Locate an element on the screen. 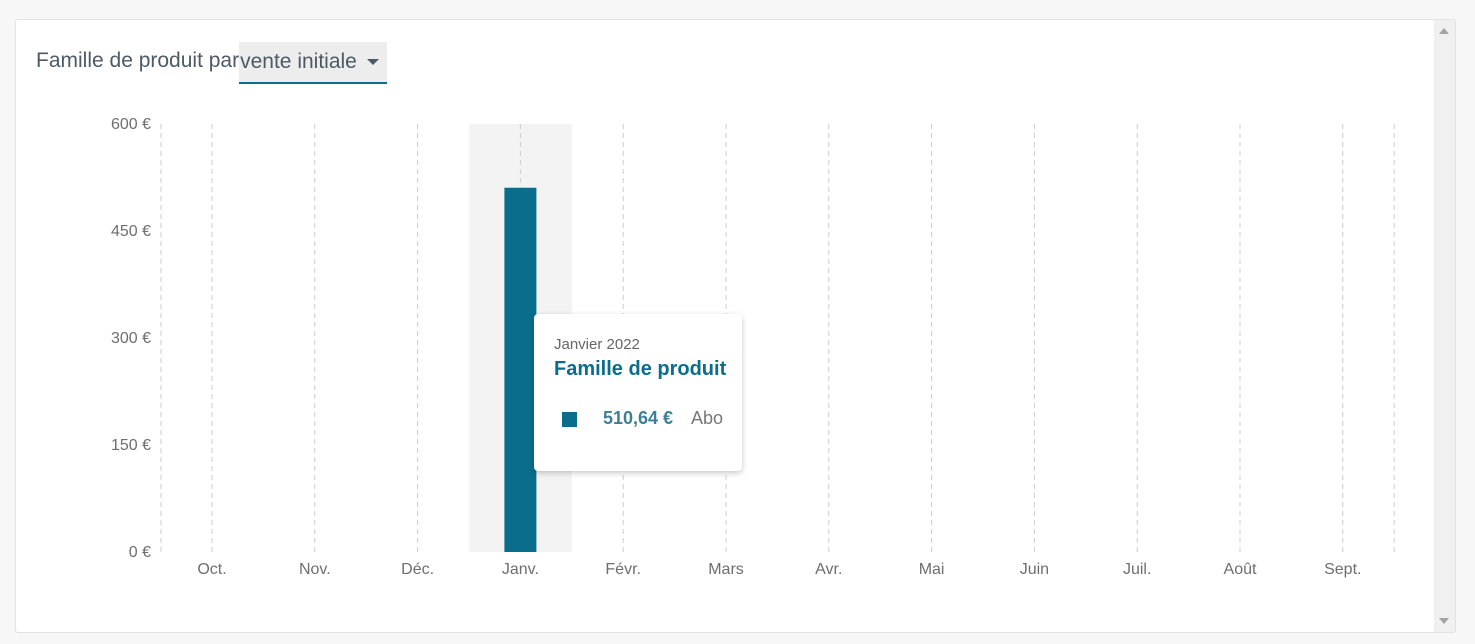  metric-dropdown: vente initiale is located at coordinates (313, 63).